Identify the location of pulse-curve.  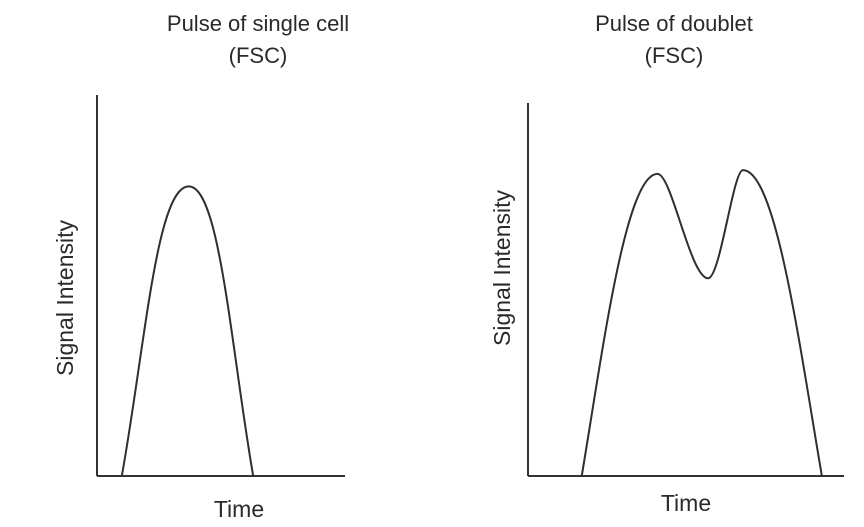
(187, 331).